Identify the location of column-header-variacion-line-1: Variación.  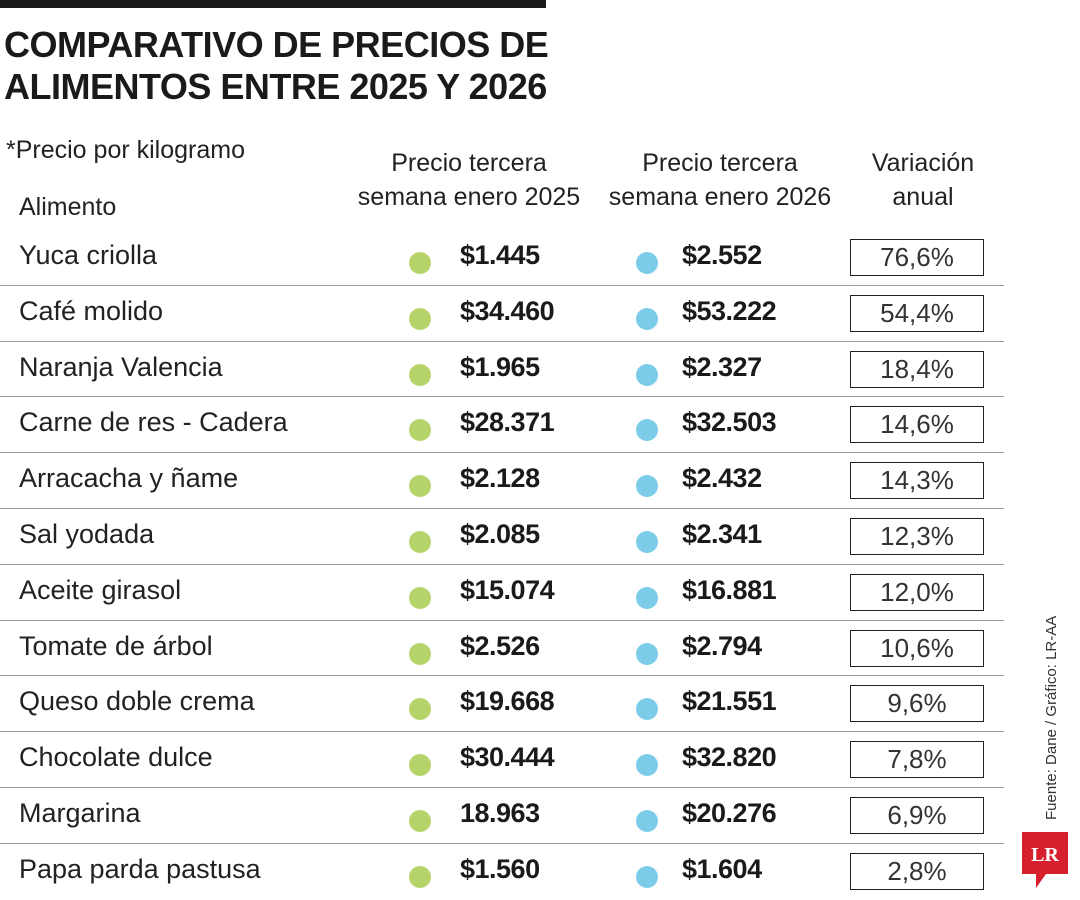
(923, 163).